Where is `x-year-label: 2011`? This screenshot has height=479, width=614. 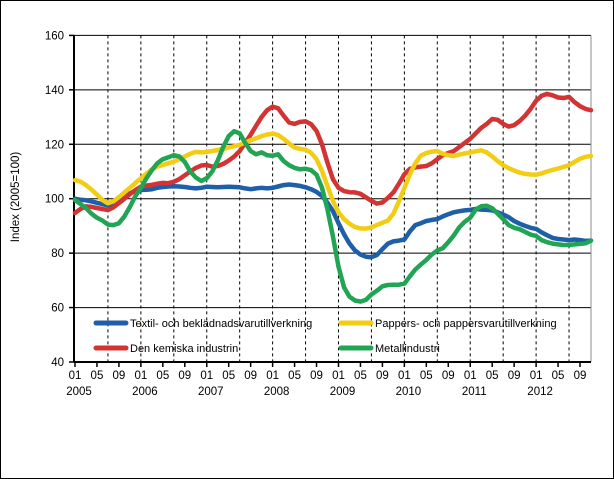
x-year-label: 2011 is located at coordinates (474, 392).